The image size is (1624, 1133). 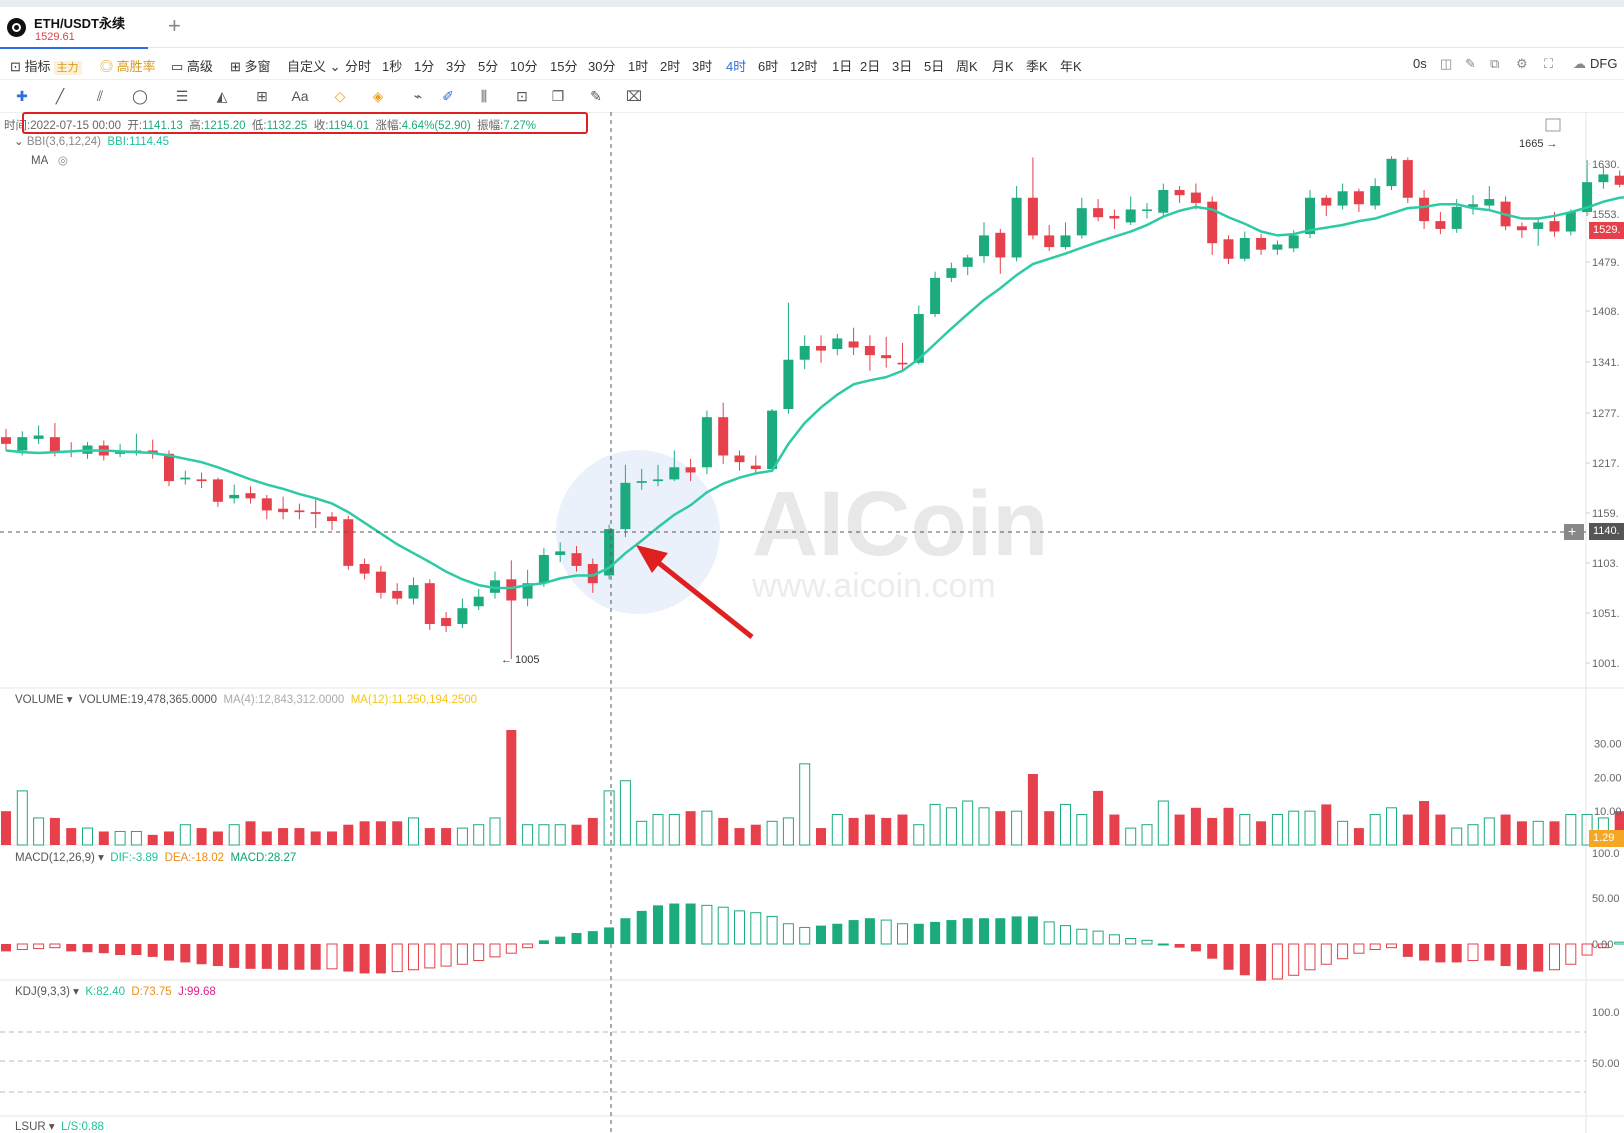 I want to click on period-6时: 6时, so click(x=768, y=66).